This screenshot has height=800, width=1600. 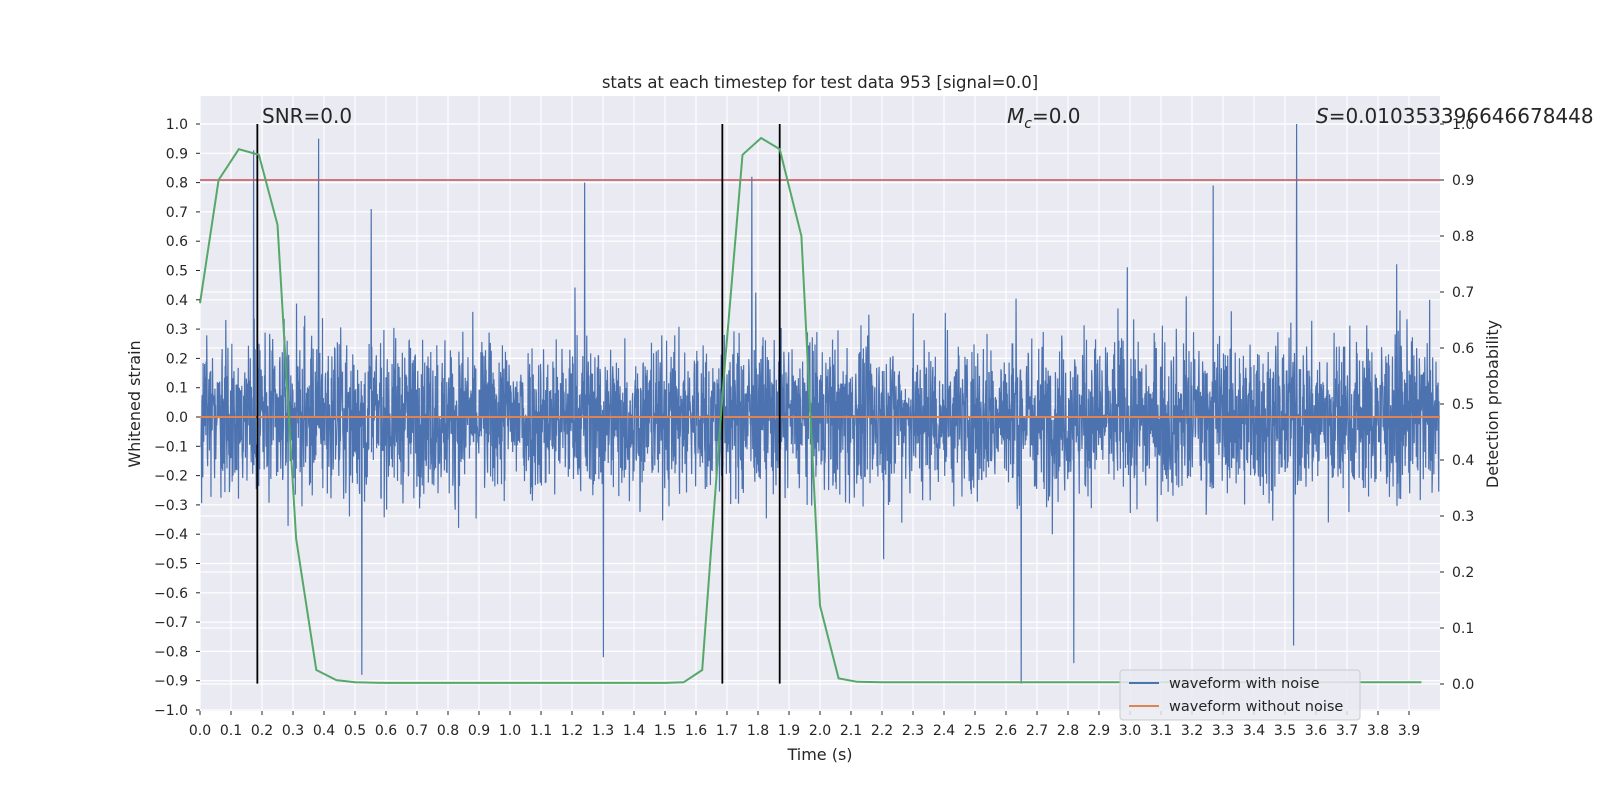 What do you see at coordinates (355, 731) in the screenshot?
I see `x-tick-label: 0.5` at bounding box center [355, 731].